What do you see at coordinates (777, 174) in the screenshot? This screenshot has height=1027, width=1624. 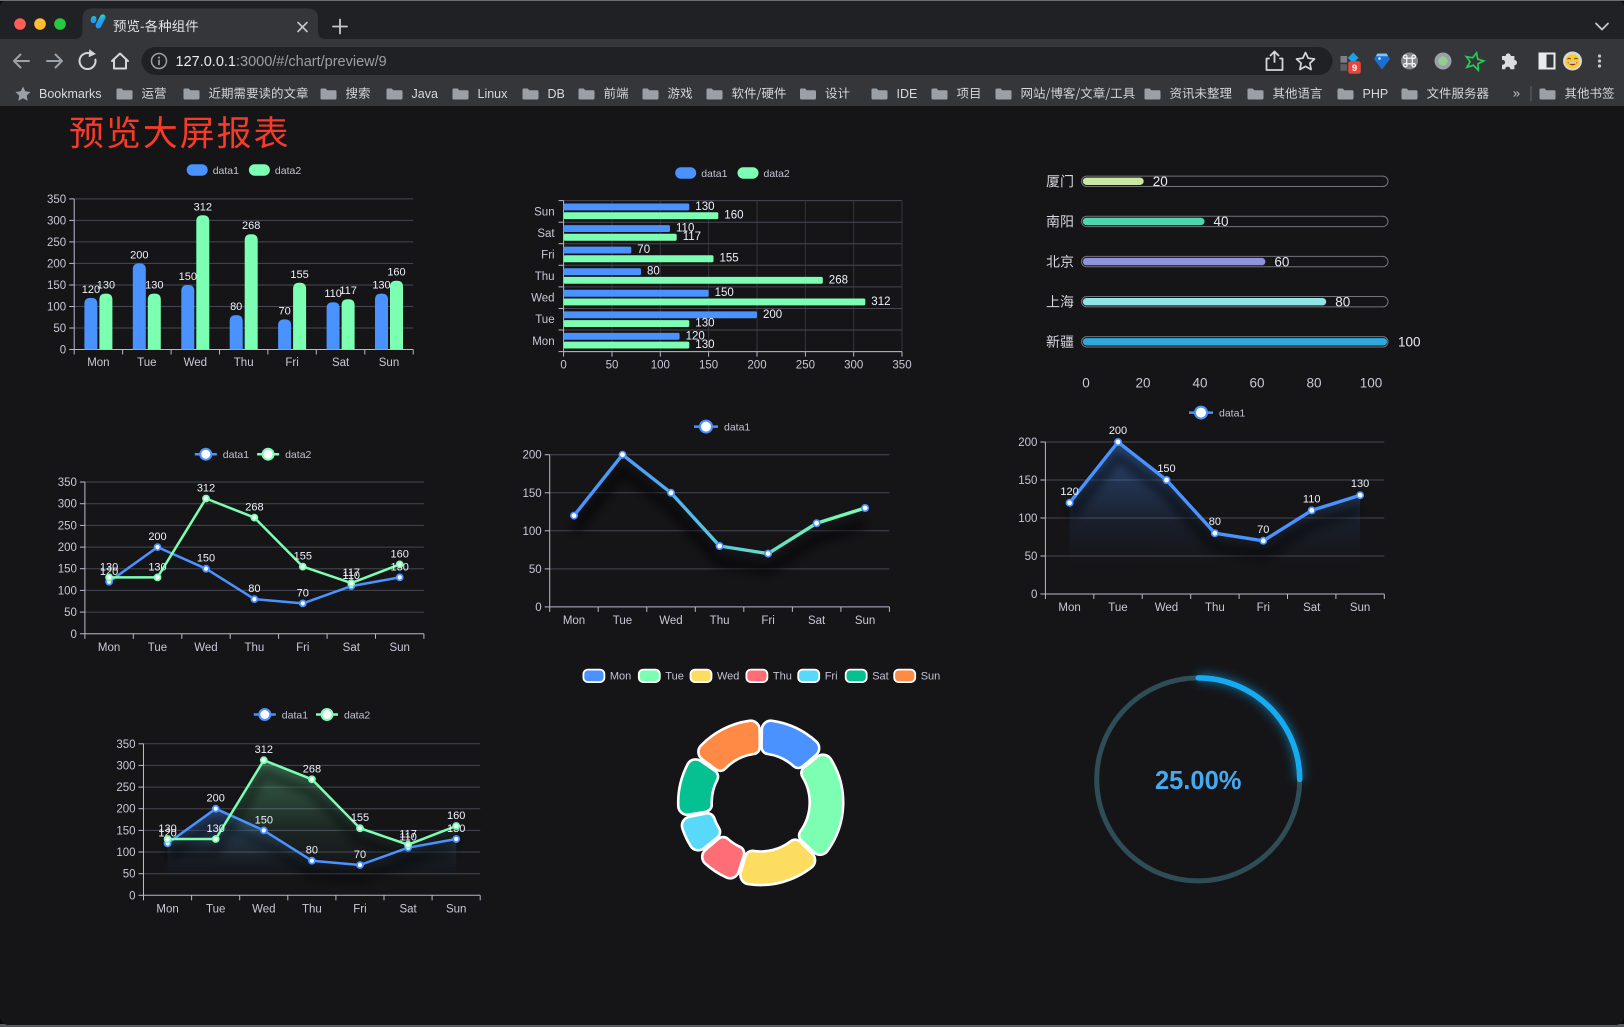 I see `svg-text: data2` at bounding box center [777, 174].